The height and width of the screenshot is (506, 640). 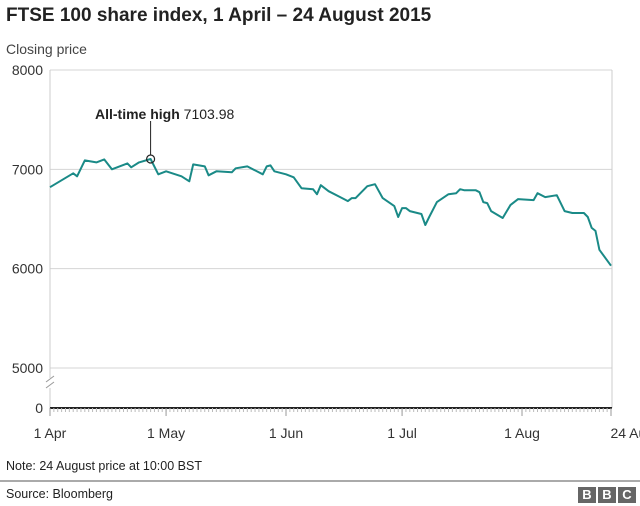 What do you see at coordinates (402, 433) in the screenshot?
I see `x-tick-label: 1 Jul` at bounding box center [402, 433].